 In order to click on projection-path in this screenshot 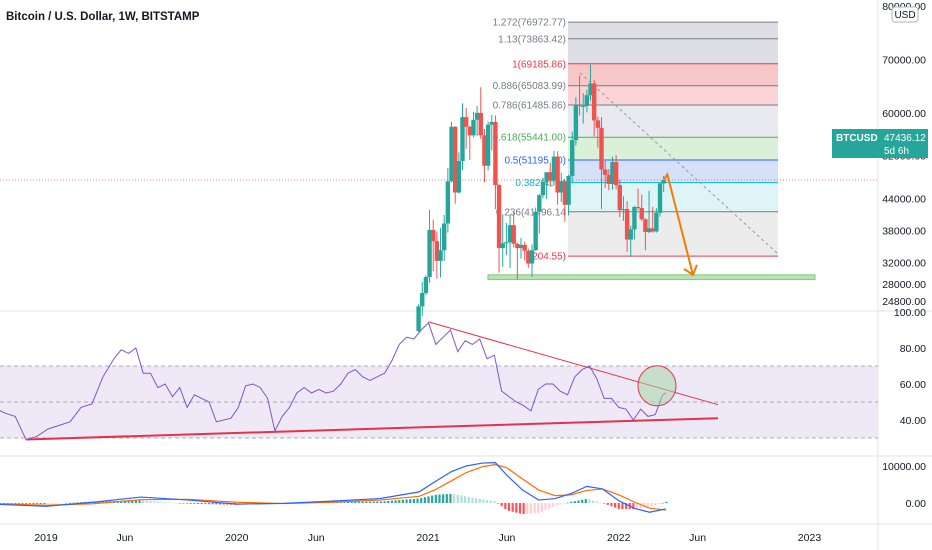, I will do `click(678, 223)`.